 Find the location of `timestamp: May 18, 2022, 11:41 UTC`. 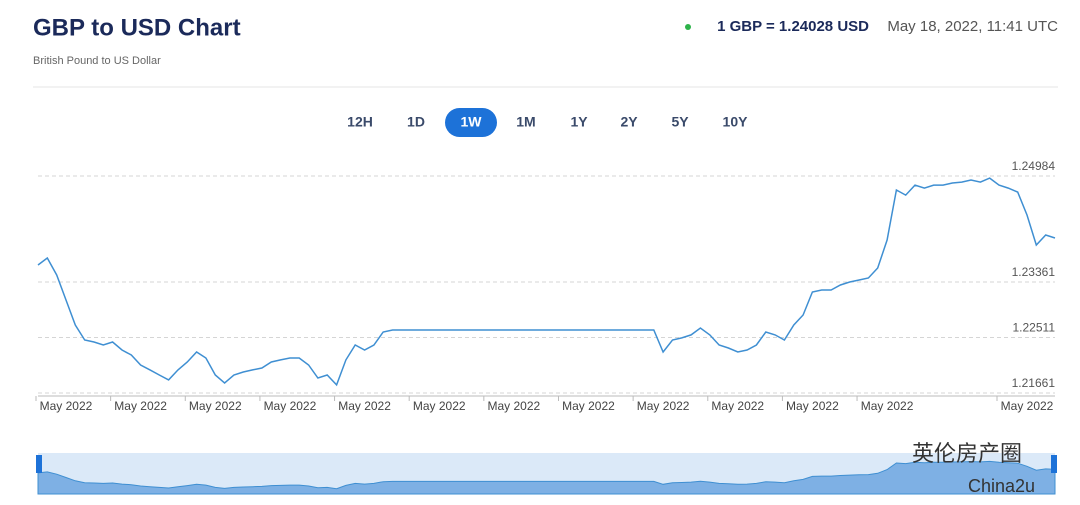

timestamp: May 18, 2022, 11:41 UTC is located at coordinates (972, 26).